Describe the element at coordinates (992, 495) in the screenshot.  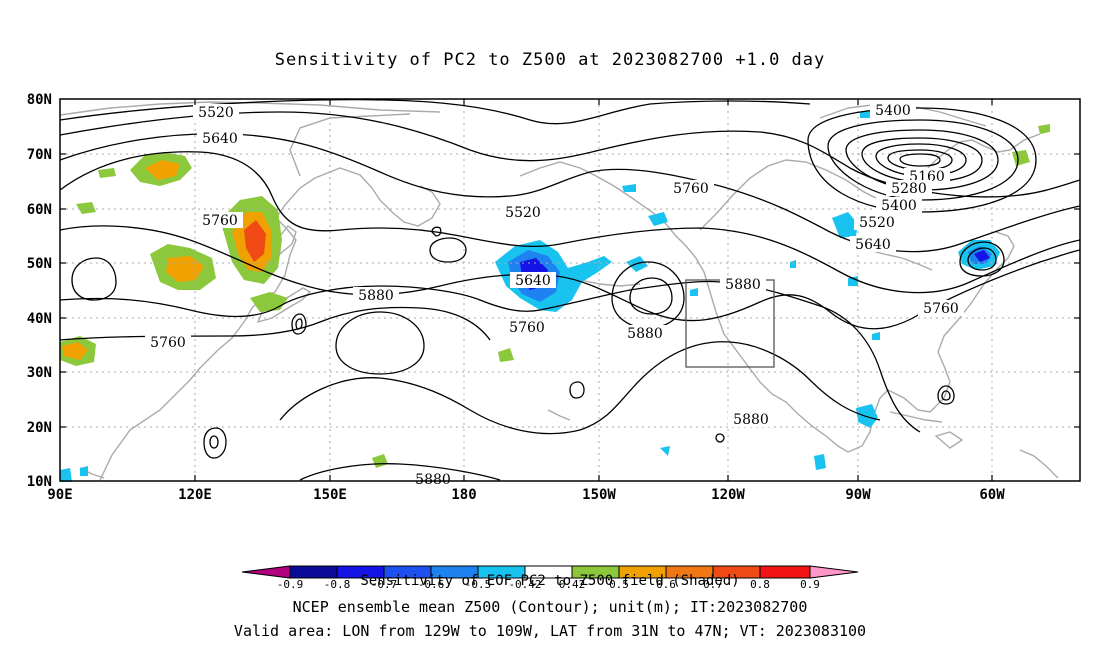
I see `lon-label: 60W` at that location.